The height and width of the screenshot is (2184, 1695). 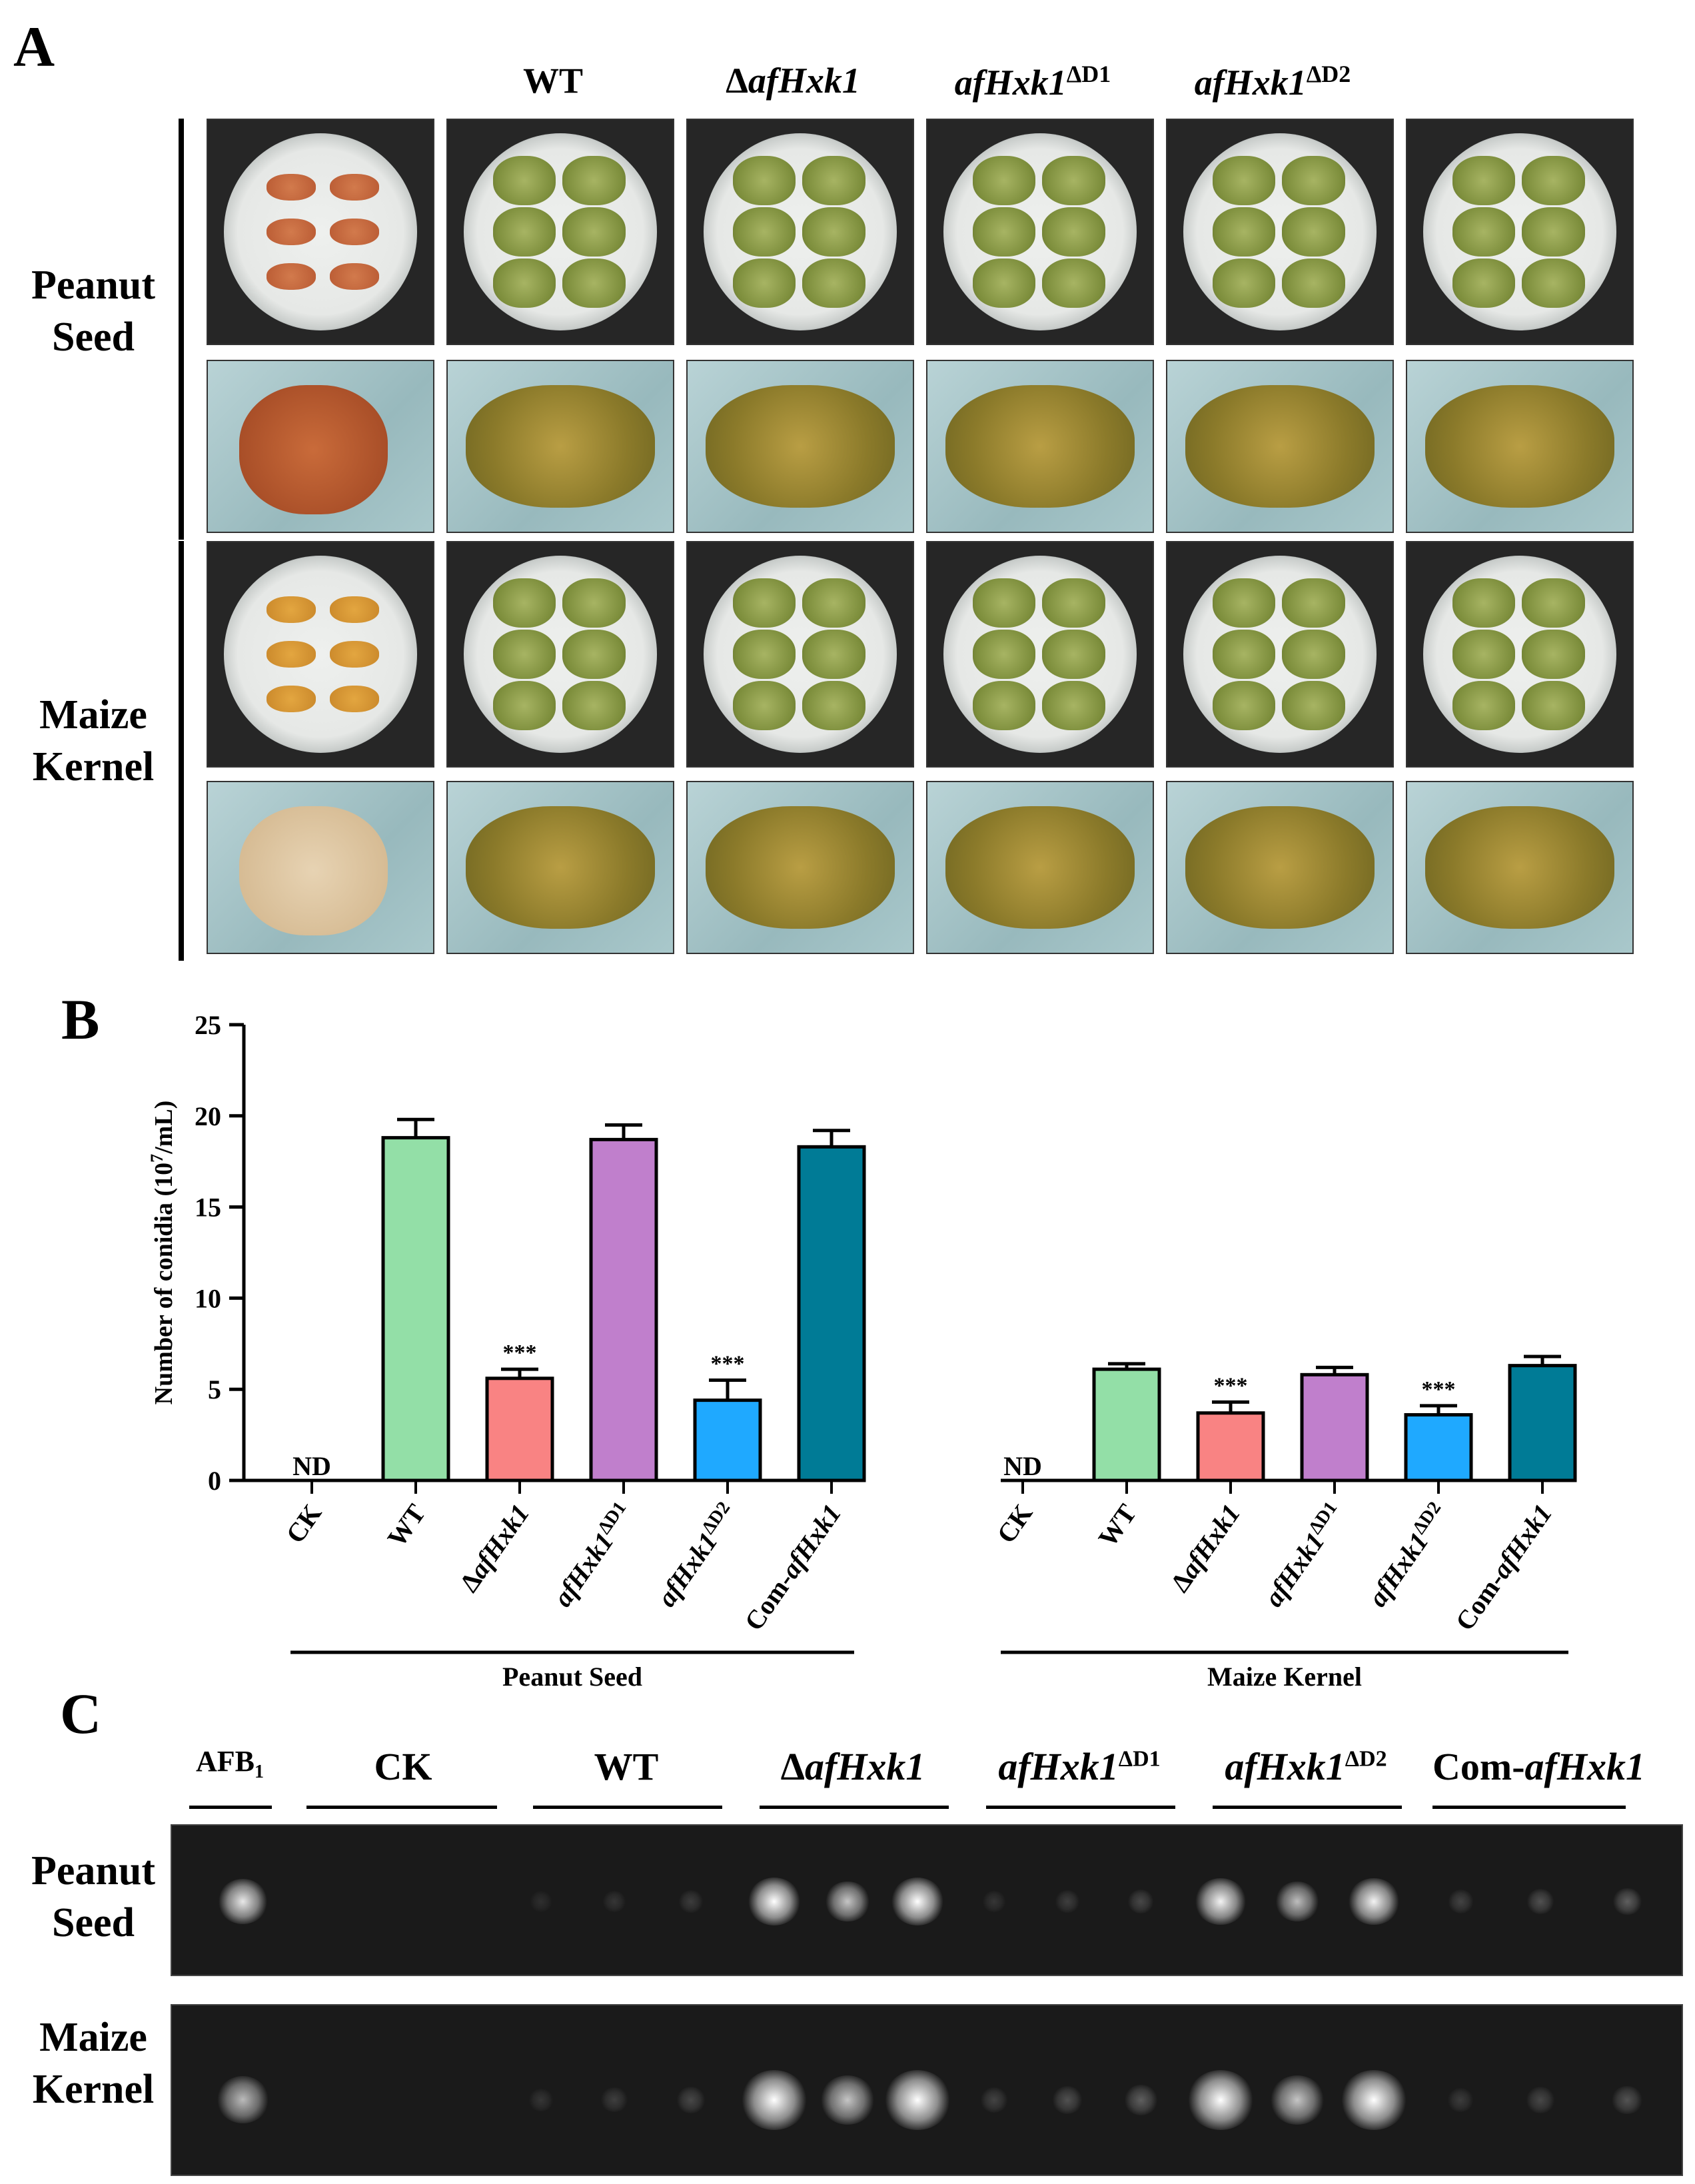 I want to click on x-label-peanut-0: CK, so click(x=303, y=1523).